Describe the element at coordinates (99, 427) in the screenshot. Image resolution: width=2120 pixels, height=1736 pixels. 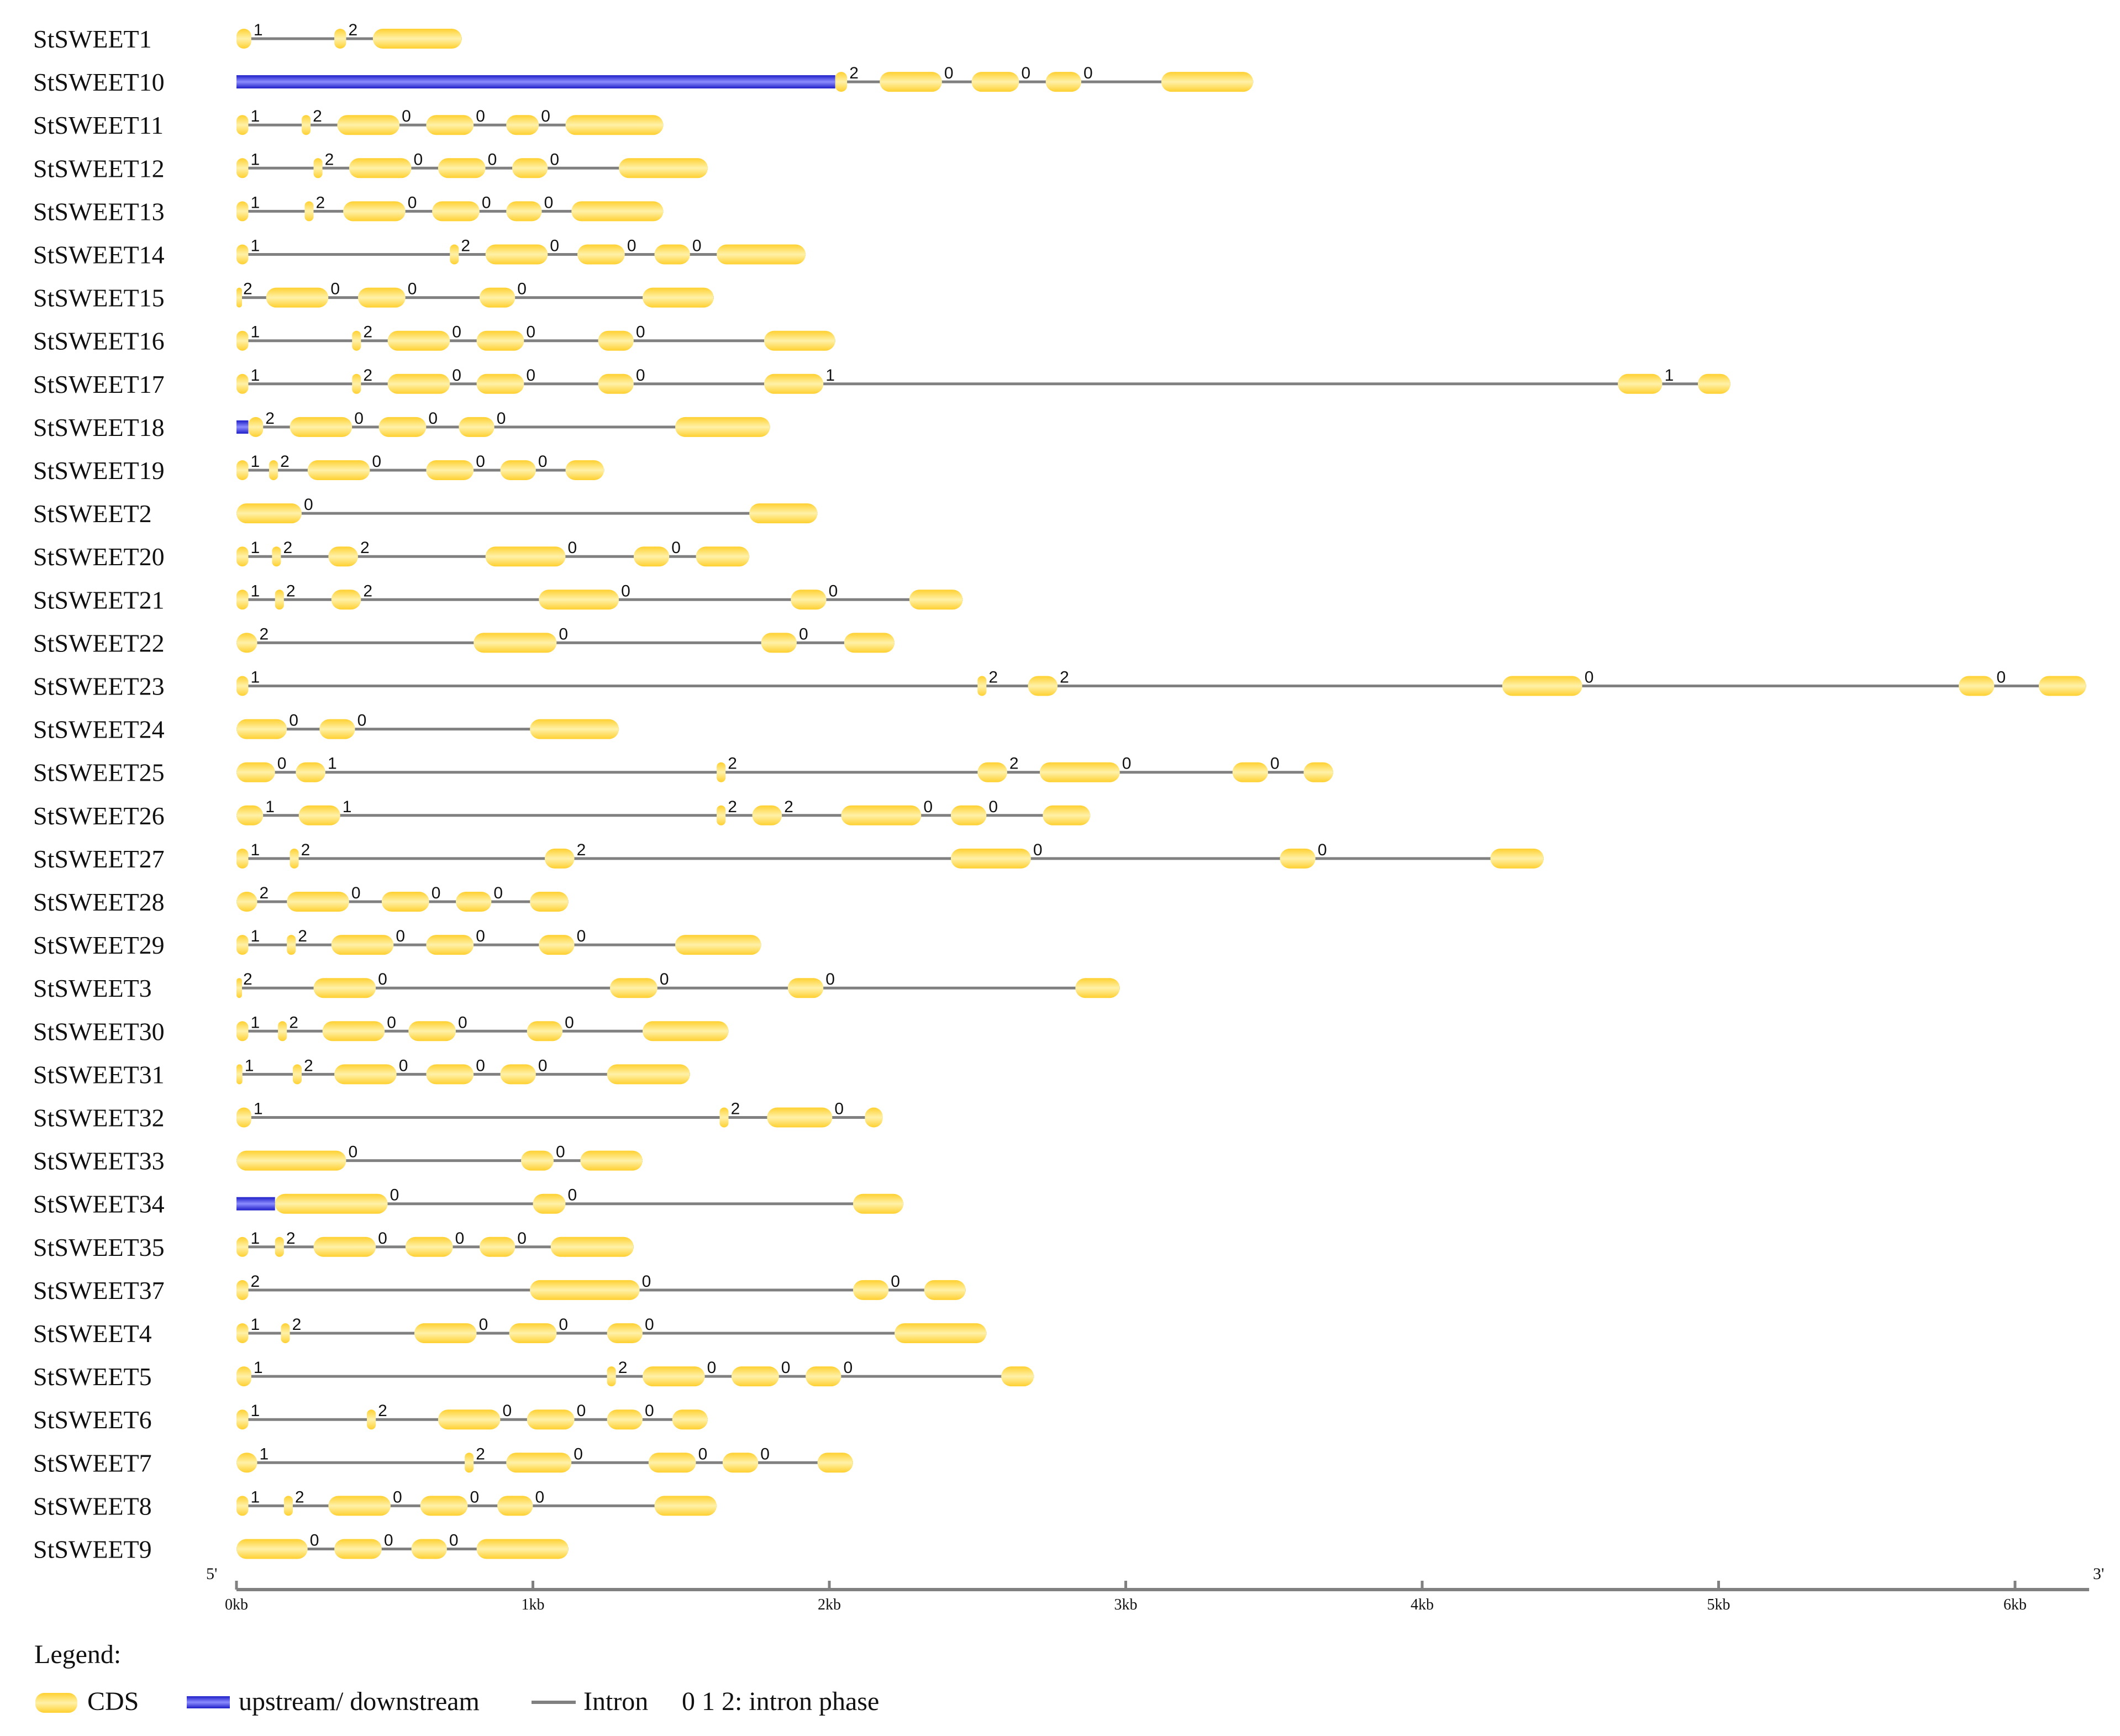
I see `gene-label: StSWEET18` at that location.